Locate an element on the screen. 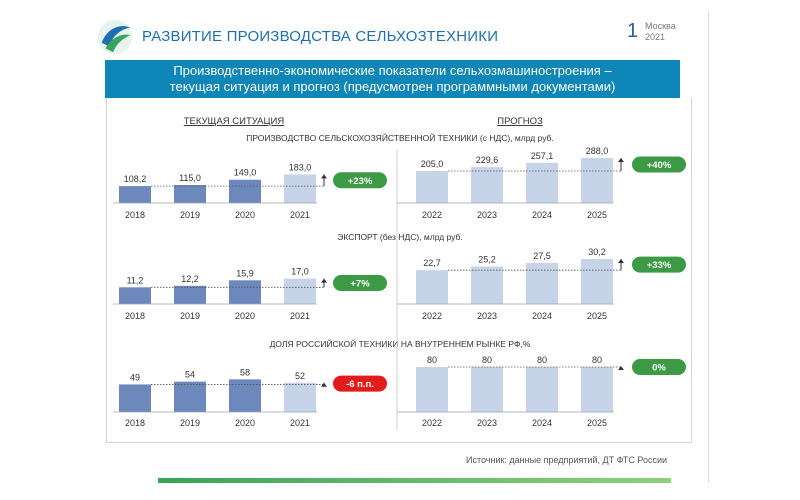  row1-forecast-year-label-2024: 2024 is located at coordinates (542, 215).